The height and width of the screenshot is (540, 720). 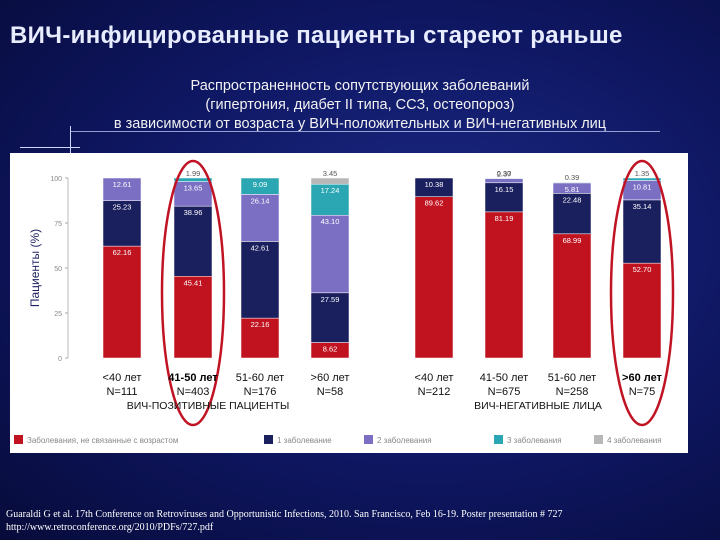 I want to click on bar-value-label: 10.81, so click(x=642, y=186).